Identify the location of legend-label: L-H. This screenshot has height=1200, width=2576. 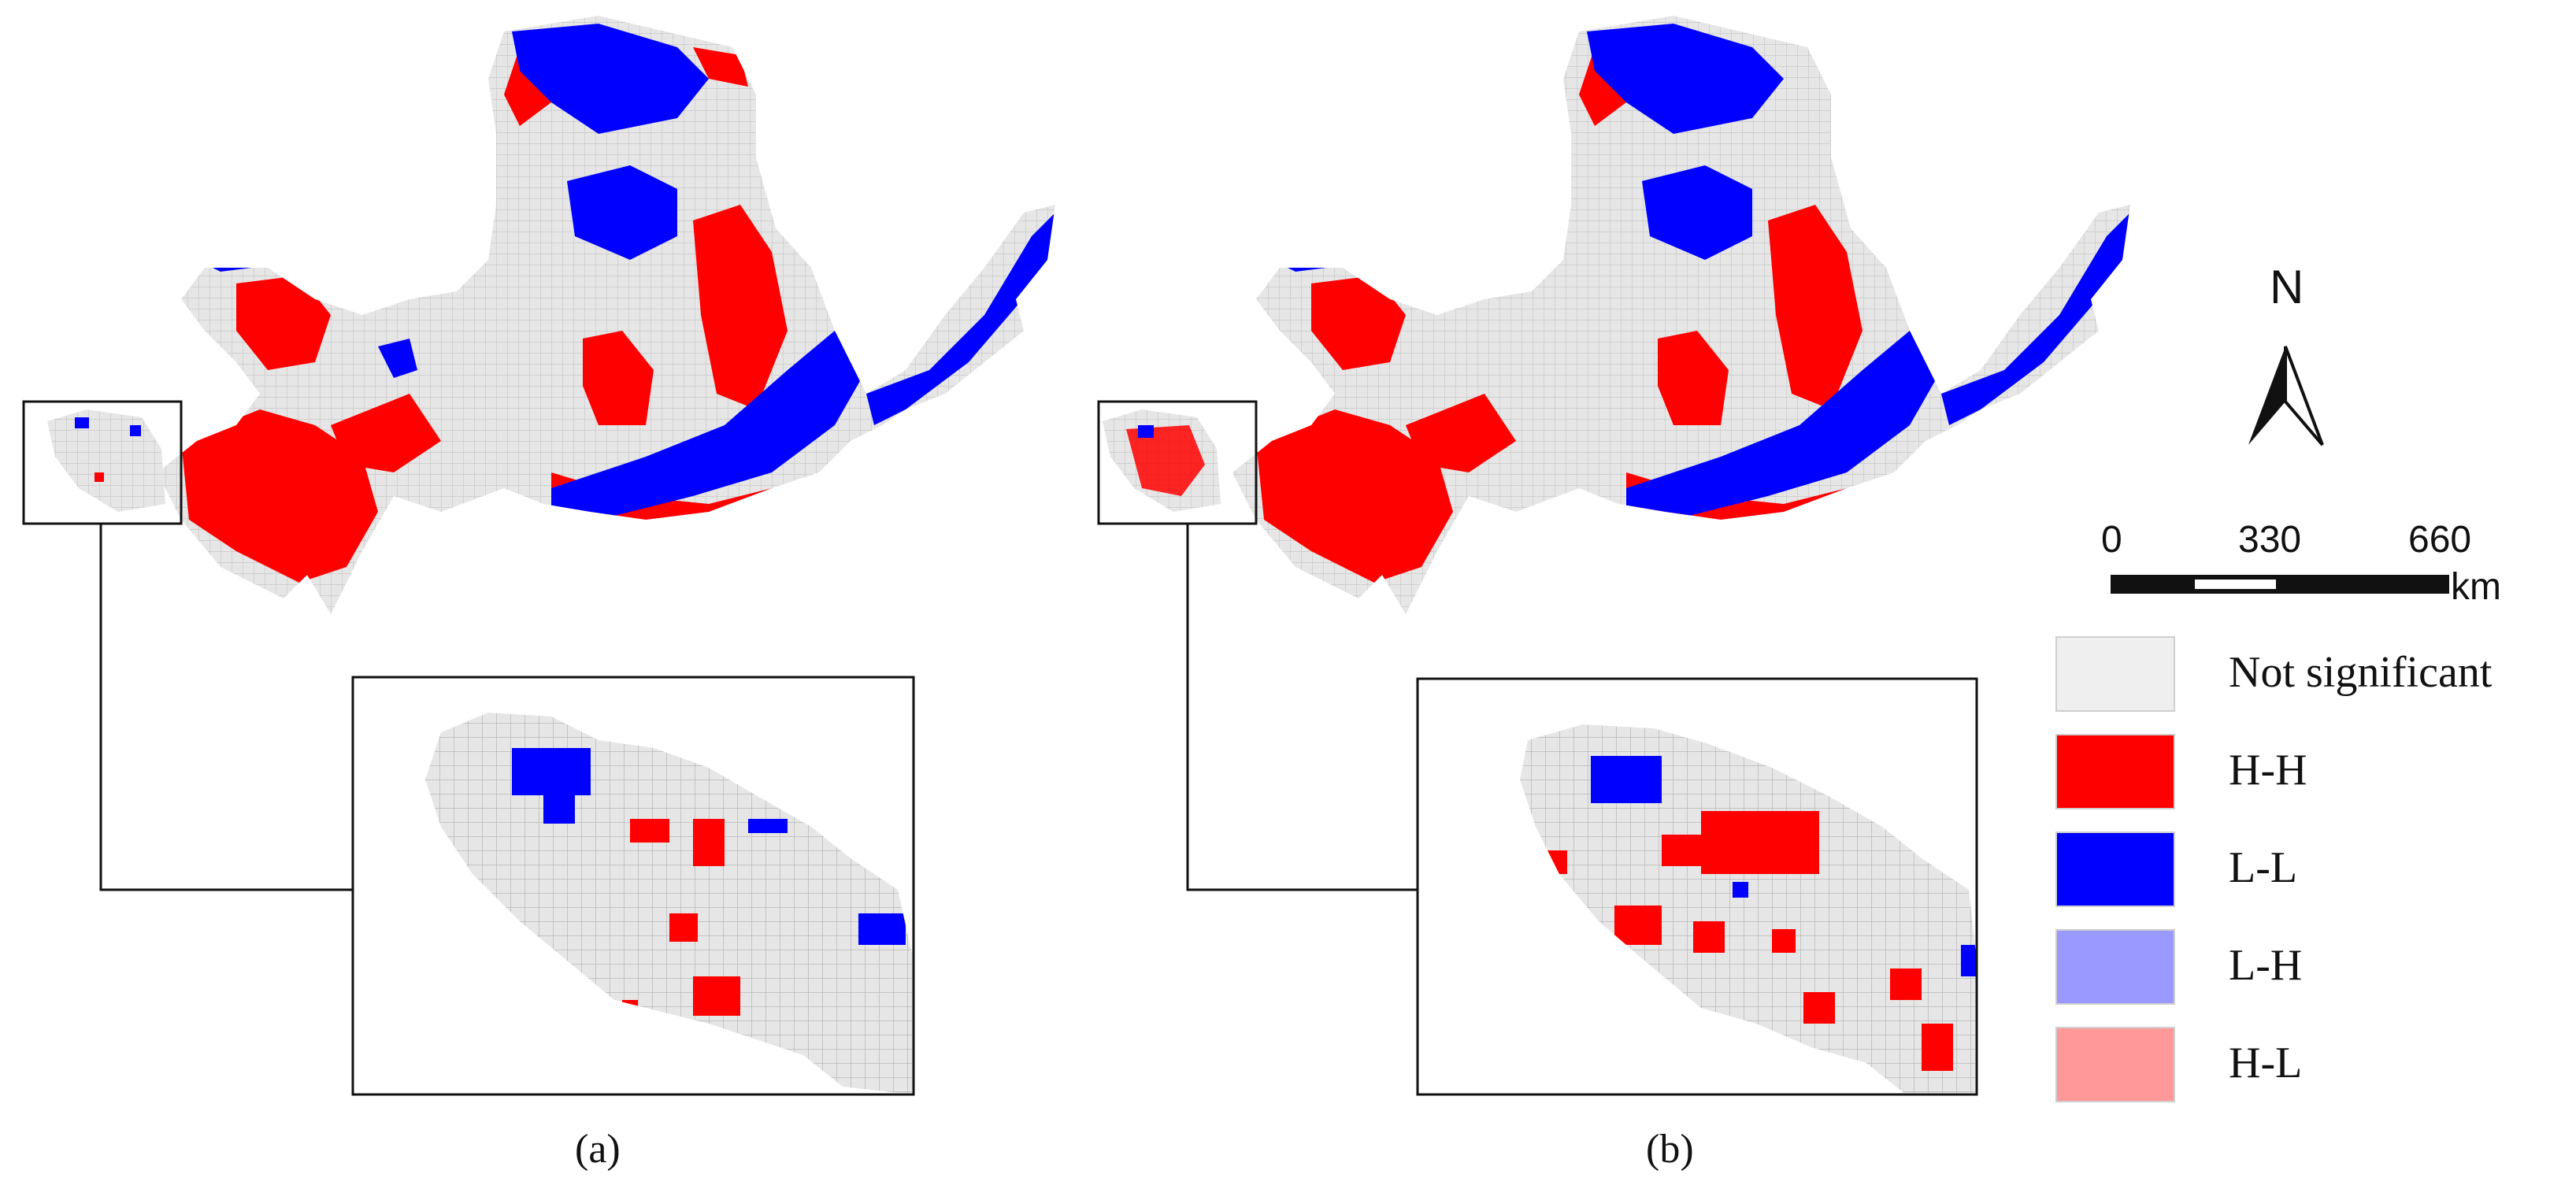
(2266, 965).